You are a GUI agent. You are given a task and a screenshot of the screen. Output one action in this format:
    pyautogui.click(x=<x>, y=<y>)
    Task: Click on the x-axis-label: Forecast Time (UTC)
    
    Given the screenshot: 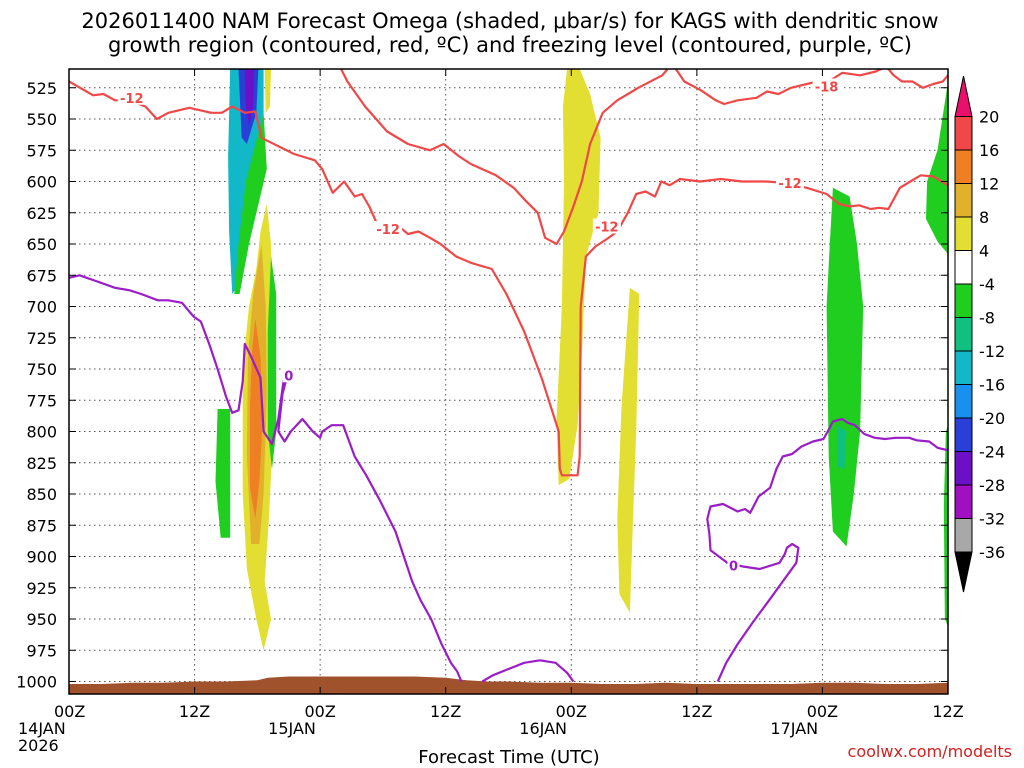 What is the action you would take?
    pyautogui.click(x=508, y=757)
    